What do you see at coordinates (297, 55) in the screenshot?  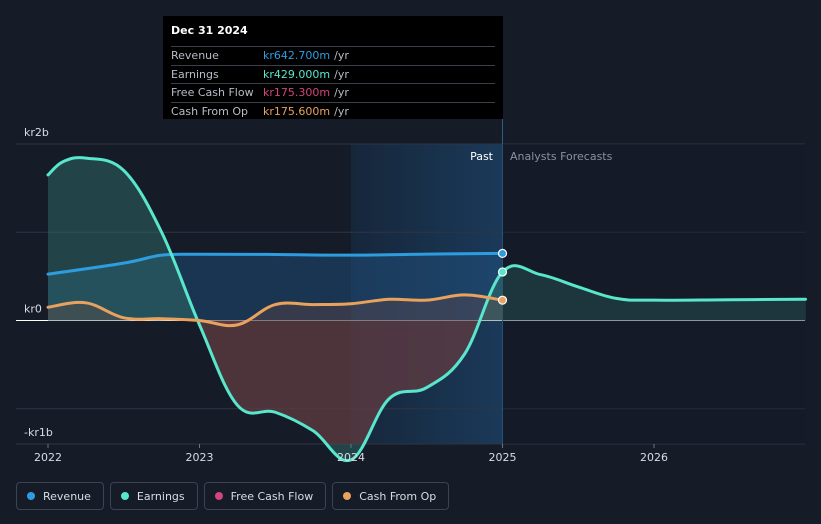 I see `tooltip-value: kr642.700m` at bounding box center [297, 55].